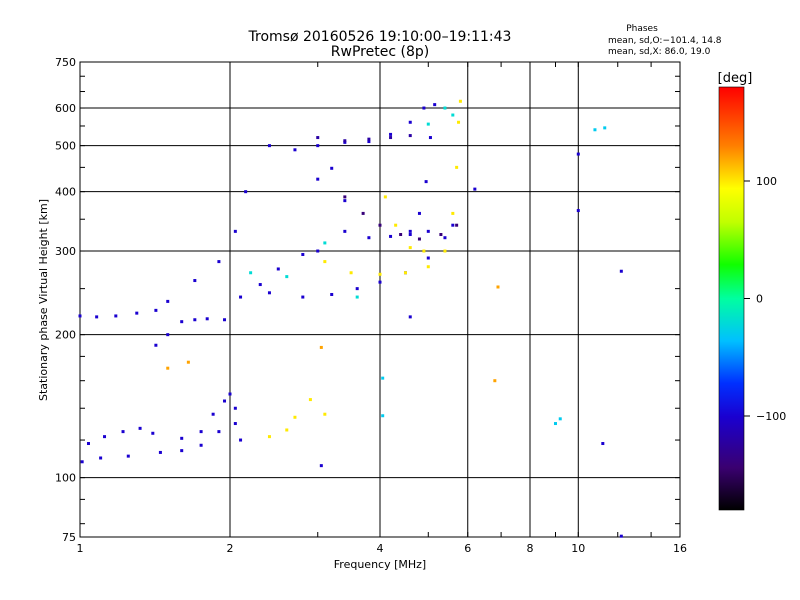 This screenshot has width=800, height=600. Describe the element at coordinates (65, 192) in the screenshot. I see `y-tick-label: 400` at that location.